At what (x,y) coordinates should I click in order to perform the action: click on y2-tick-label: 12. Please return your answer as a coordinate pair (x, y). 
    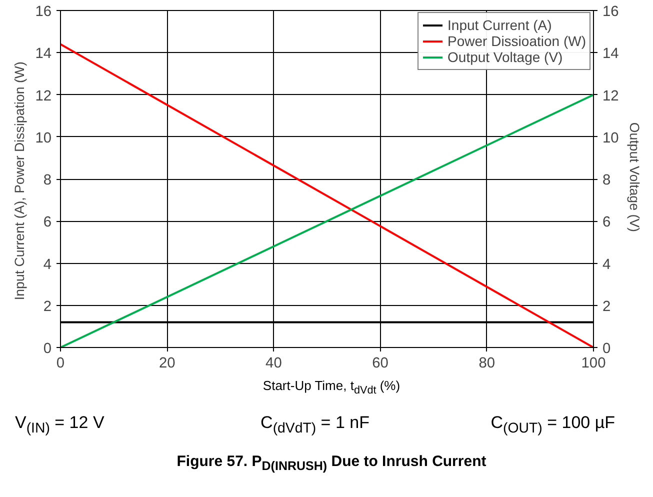
    Looking at the image, I should click on (610, 96).